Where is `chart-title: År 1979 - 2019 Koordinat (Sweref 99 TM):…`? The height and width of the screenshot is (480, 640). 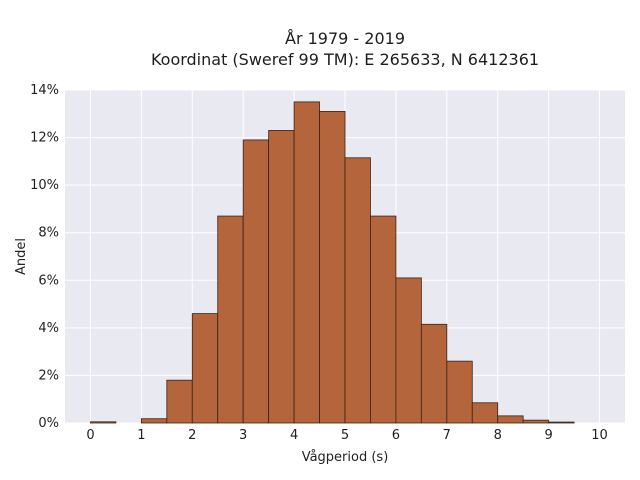
chart-title: År 1979 - 2019 Koordinat (Sweref 99 TM):… is located at coordinates (320, 49).